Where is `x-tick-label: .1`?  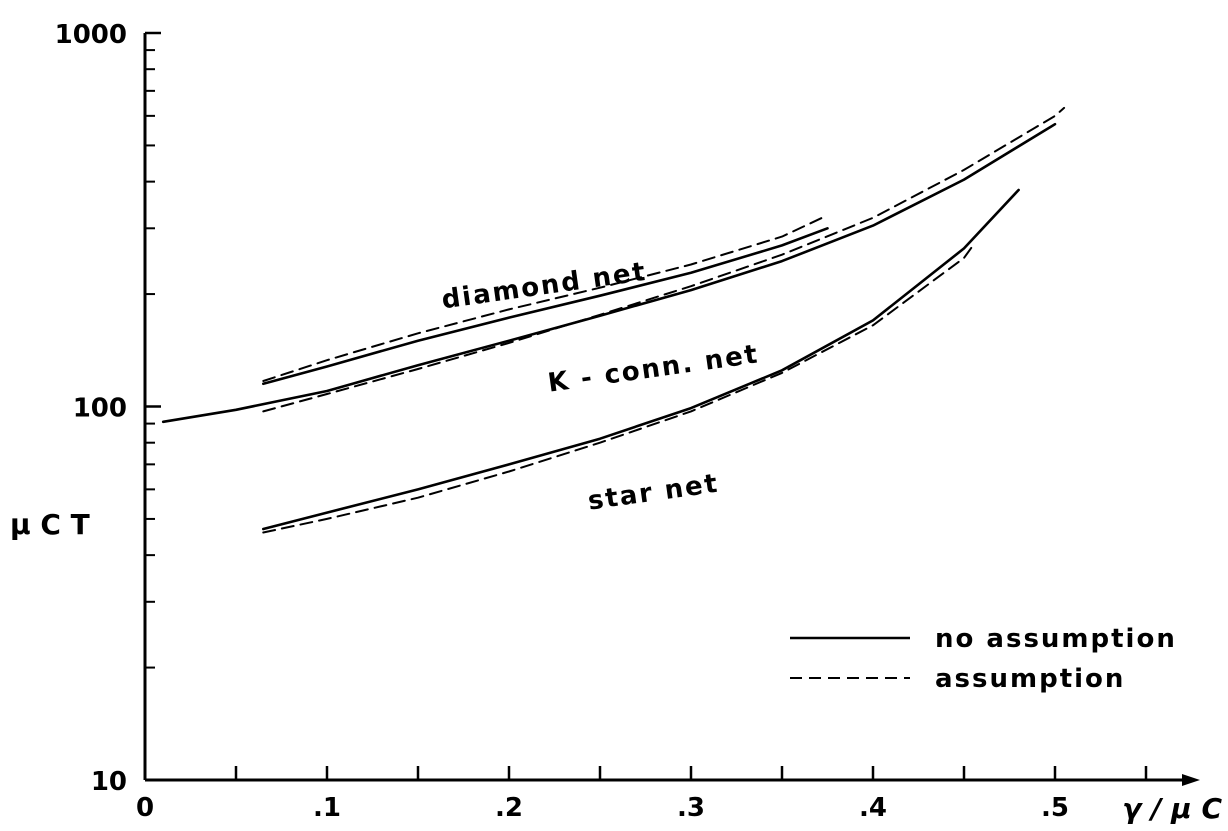
x-tick-label: .1 is located at coordinates (327, 808).